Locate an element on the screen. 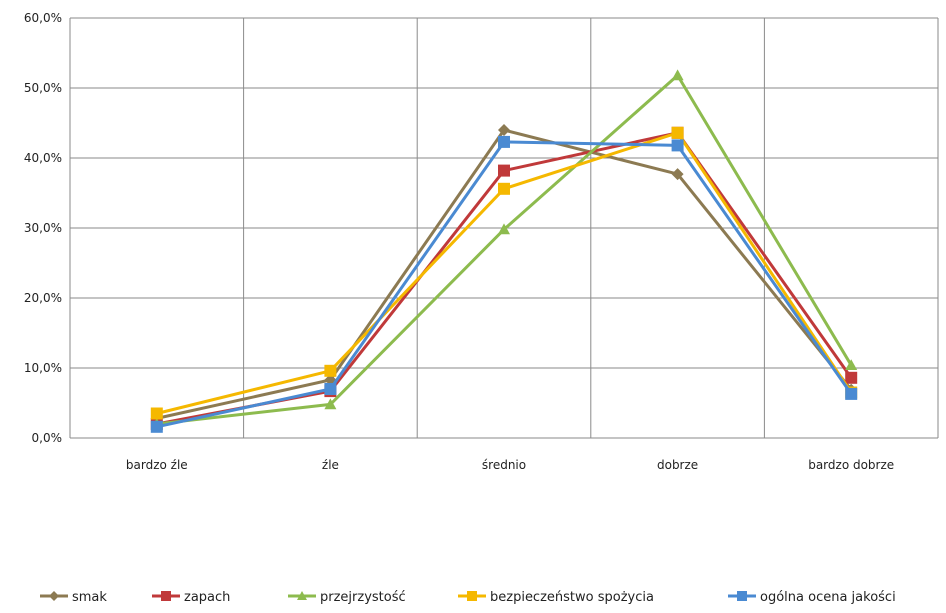  y-axis-ticks: 0,0% 10,0% 20,0% 30,0% 40,0% 50,0% 60,0% is located at coordinates (43, 228).